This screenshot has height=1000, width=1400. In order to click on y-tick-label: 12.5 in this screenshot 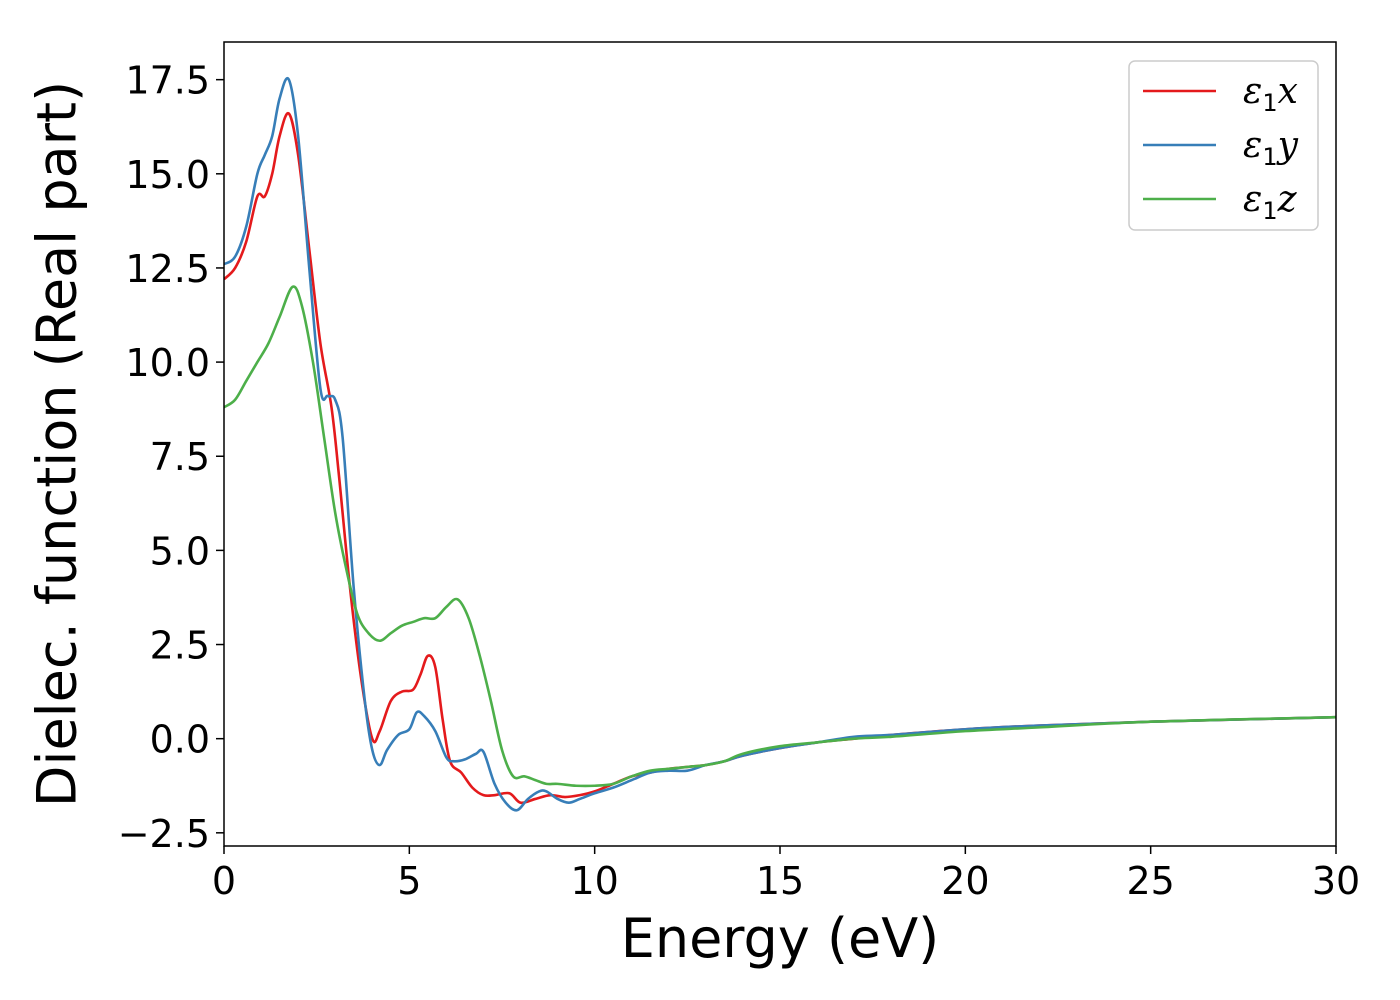, I will do `click(167, 269)`.